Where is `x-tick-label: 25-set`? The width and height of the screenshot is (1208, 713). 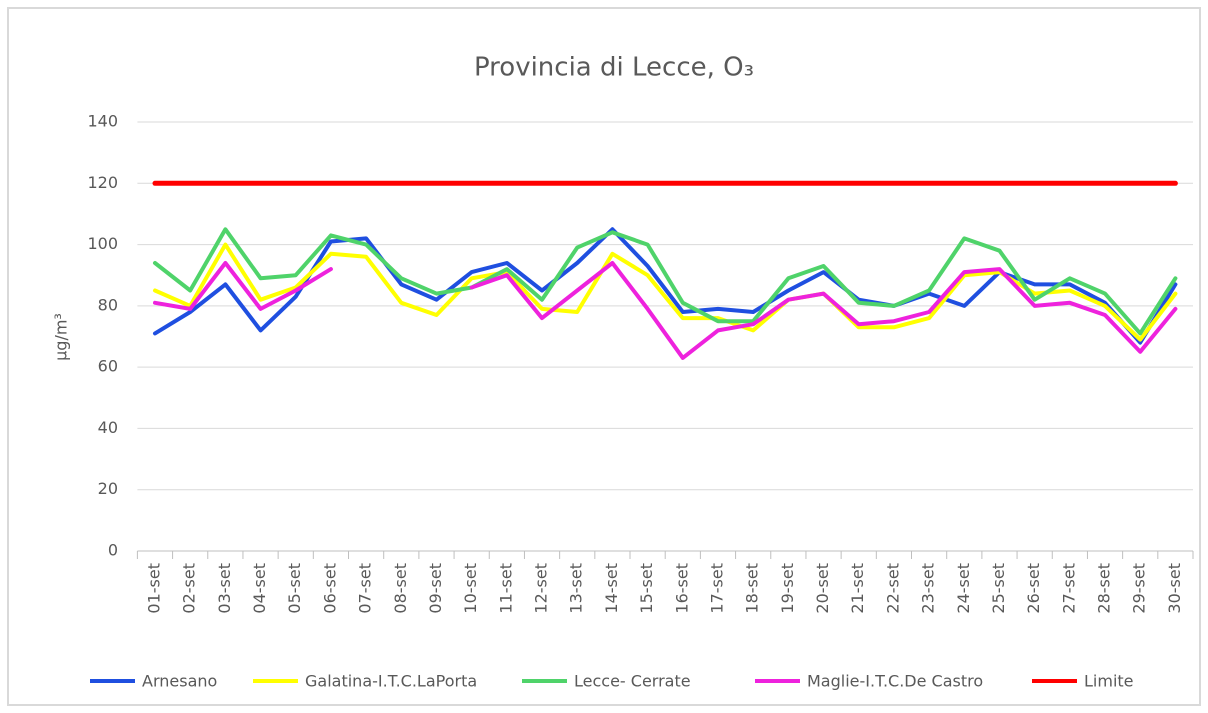
x-tick-label: 25-set is located at coordinates (998, 588).